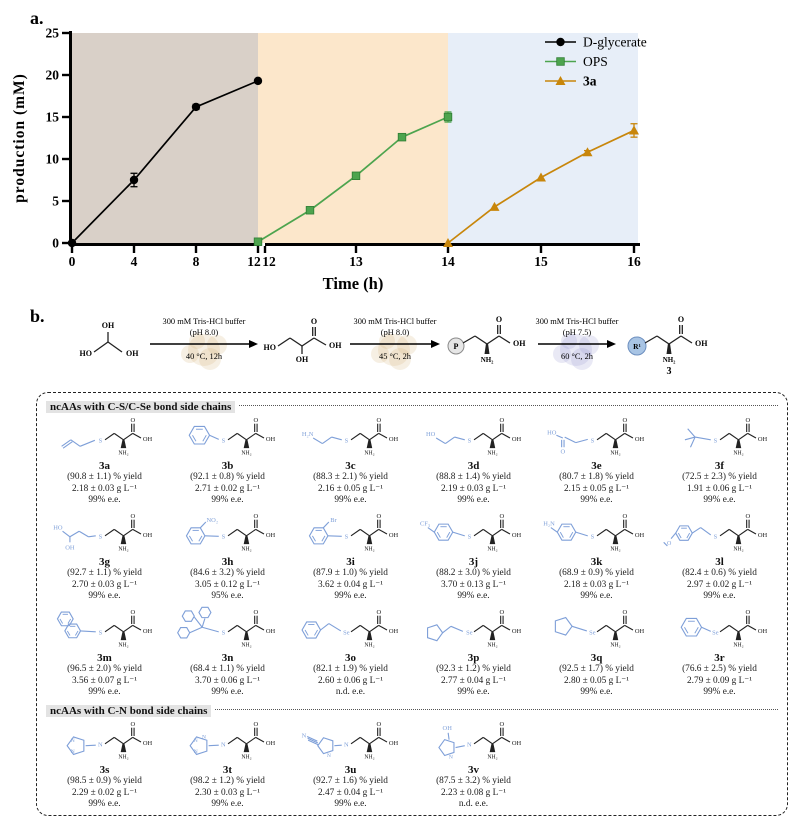  What do you see at coordinates (350, 669) in the screenshot?
I see `compound-yield-3o: (82.1 ± 1.9) % yield` at bounding box center [350, 669].